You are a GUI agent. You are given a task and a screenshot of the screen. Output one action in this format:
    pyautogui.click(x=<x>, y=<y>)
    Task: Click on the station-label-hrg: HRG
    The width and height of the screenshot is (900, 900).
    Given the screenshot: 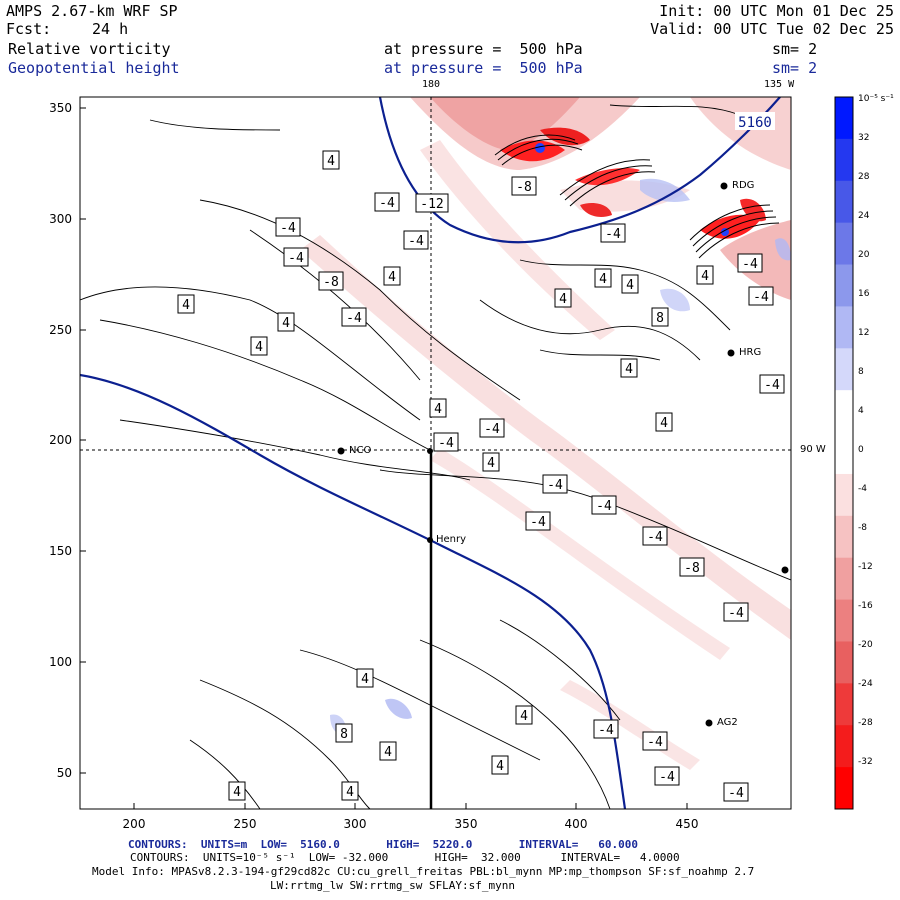 What is the action you would take?
    pyautogui.click(x=750, y=352)
    